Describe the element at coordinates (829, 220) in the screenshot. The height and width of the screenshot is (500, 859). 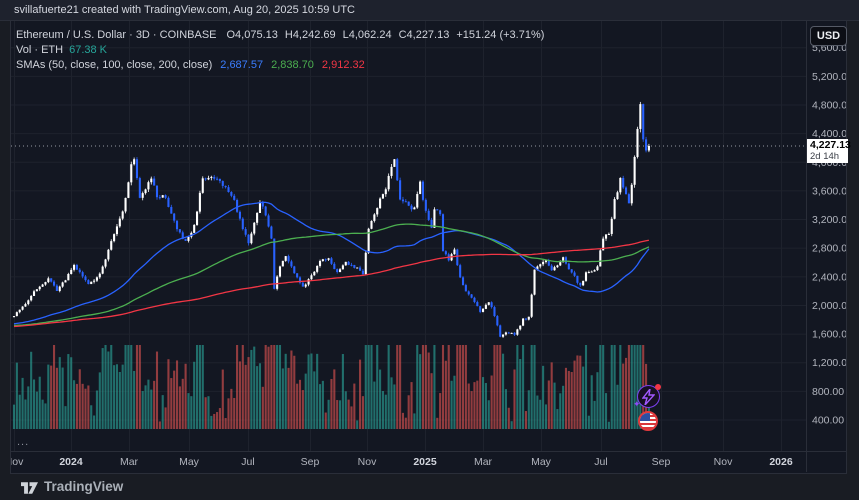
I see `price-tick-label: 3,200.00` at that location.